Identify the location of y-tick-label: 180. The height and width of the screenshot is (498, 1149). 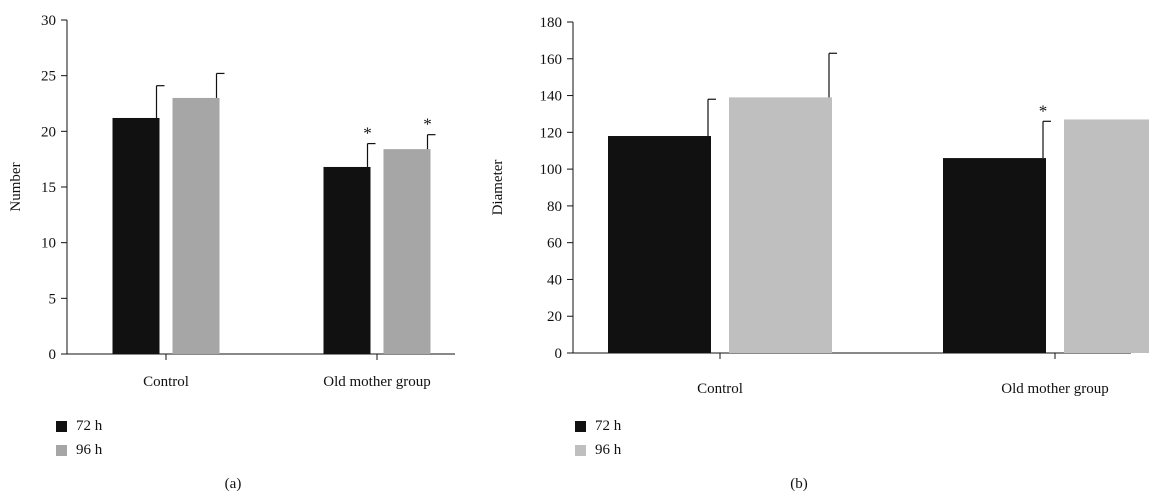
(551, 23).